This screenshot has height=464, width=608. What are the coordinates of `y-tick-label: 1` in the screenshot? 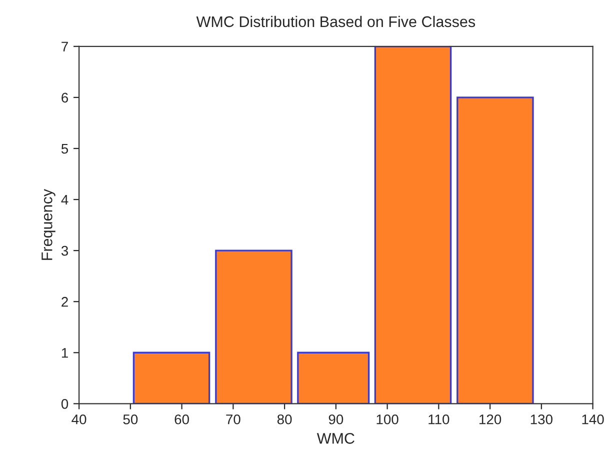 It's located at (65, 353).